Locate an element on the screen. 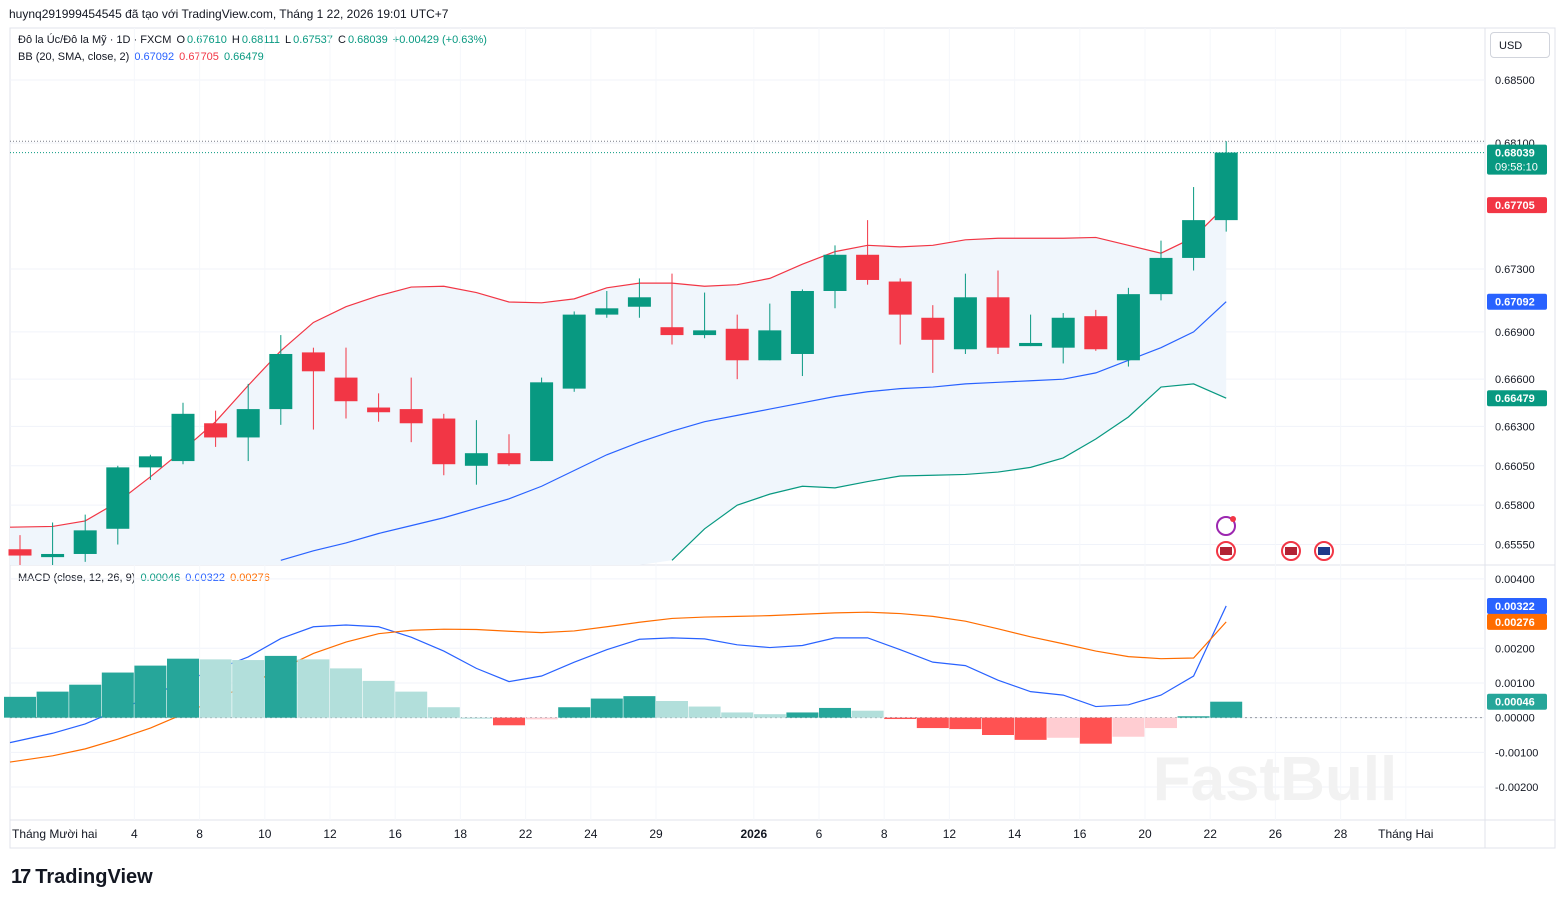  time-tick-label: 2026 is located at coordinates (753, 834).